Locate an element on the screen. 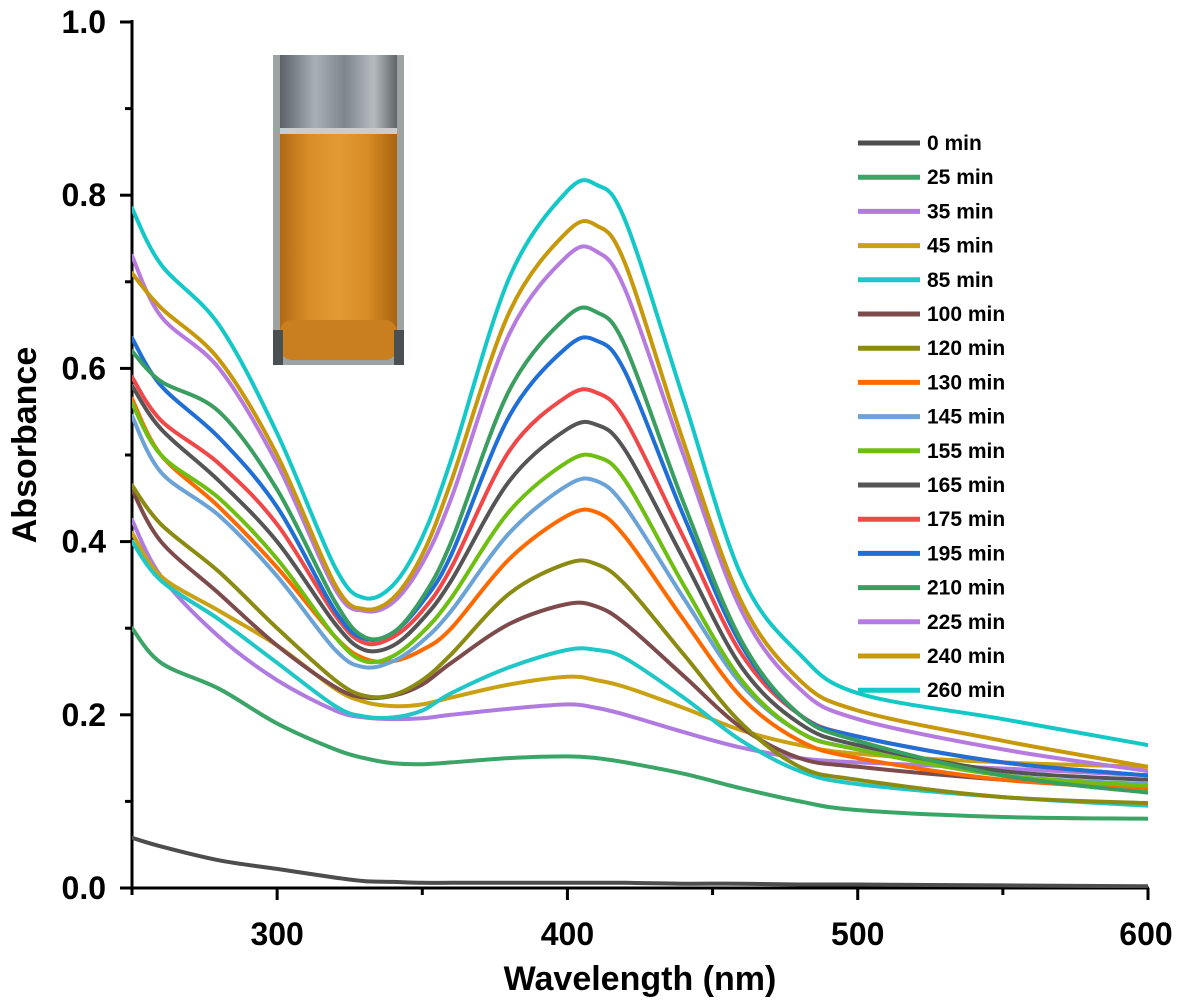 This screenshot has width=1181, height=1003. legend-label: 225 min is located at coordinates (966, 622).